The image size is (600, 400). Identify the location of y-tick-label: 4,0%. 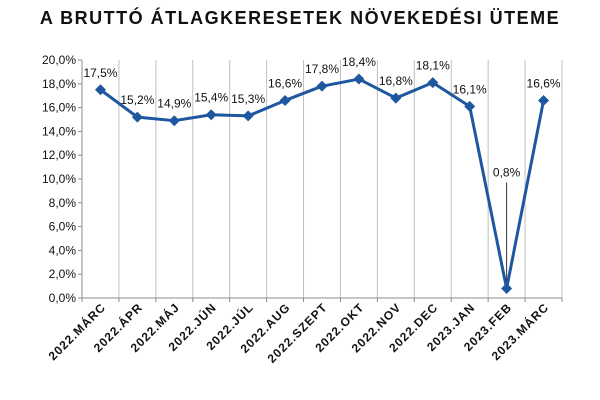
(63, 250).